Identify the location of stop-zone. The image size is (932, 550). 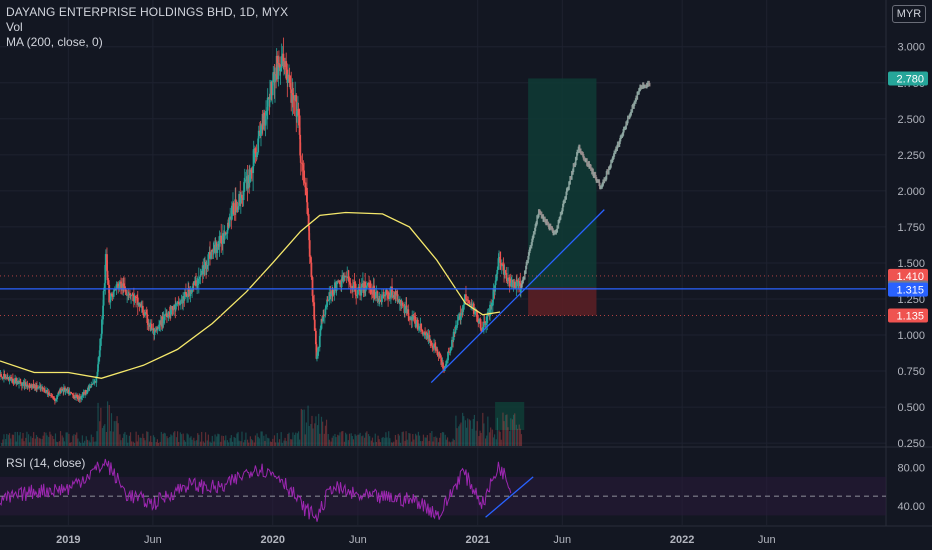
(562, 301).